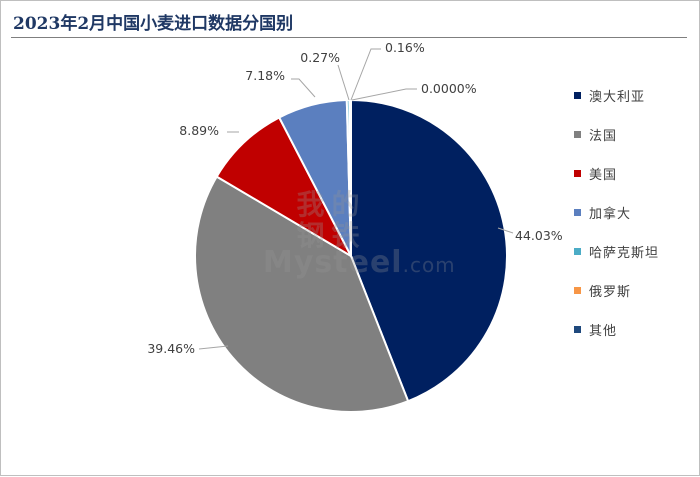  I want to click on legend-label: 加拿大, so click(610, 214).